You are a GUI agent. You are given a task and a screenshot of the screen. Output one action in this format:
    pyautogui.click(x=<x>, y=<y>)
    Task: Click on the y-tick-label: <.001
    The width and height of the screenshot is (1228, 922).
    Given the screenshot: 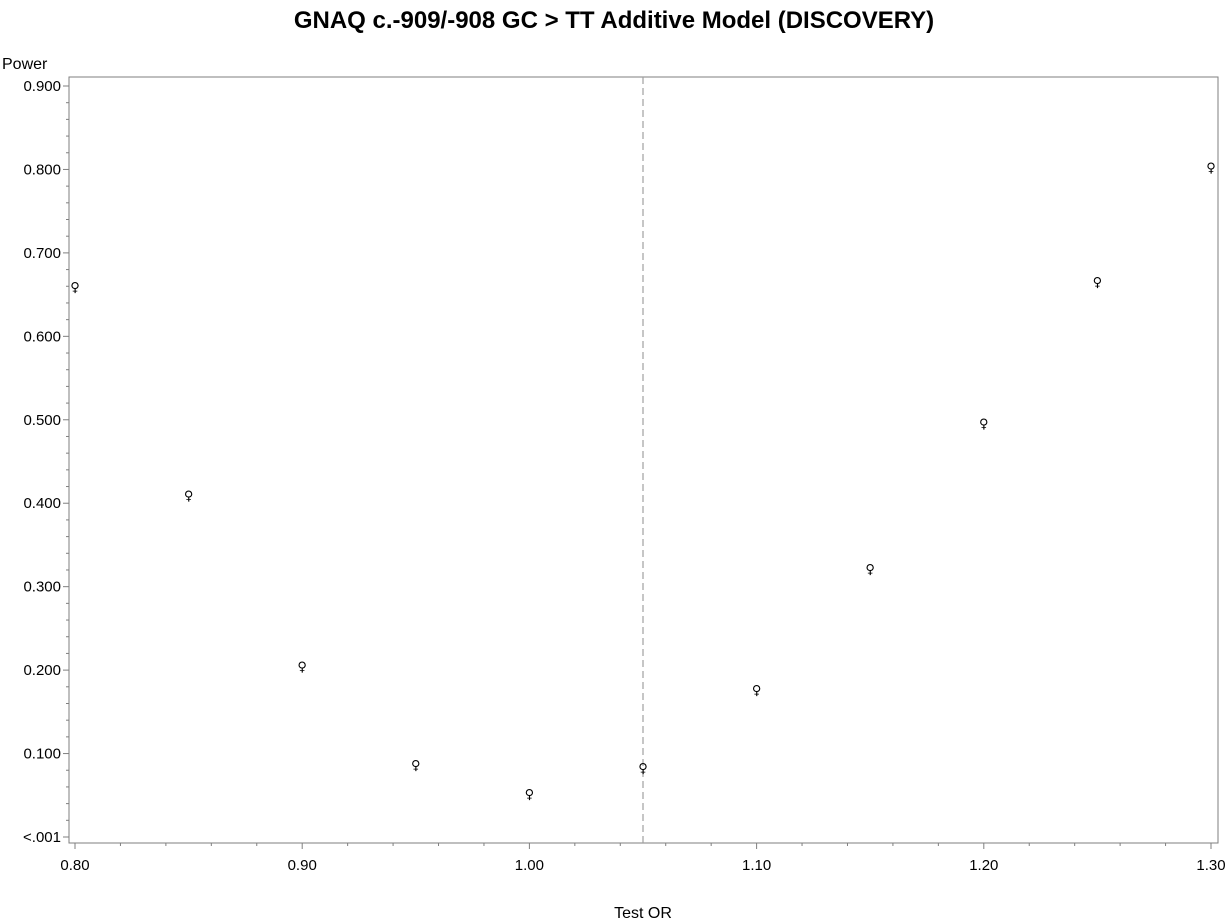 What is the action you would take?
    pyautogui.click(x=42, y=837)
    